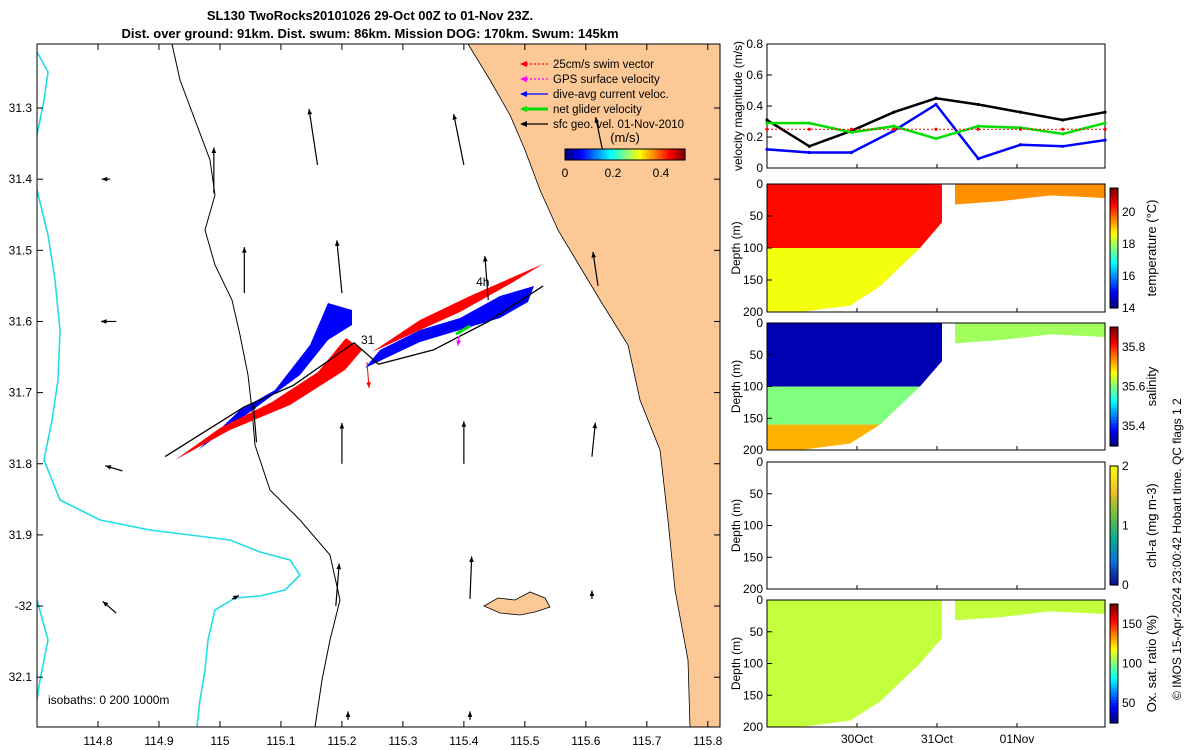  I want to click on map-colorbar-tick-0: 0, so click(565, 173).